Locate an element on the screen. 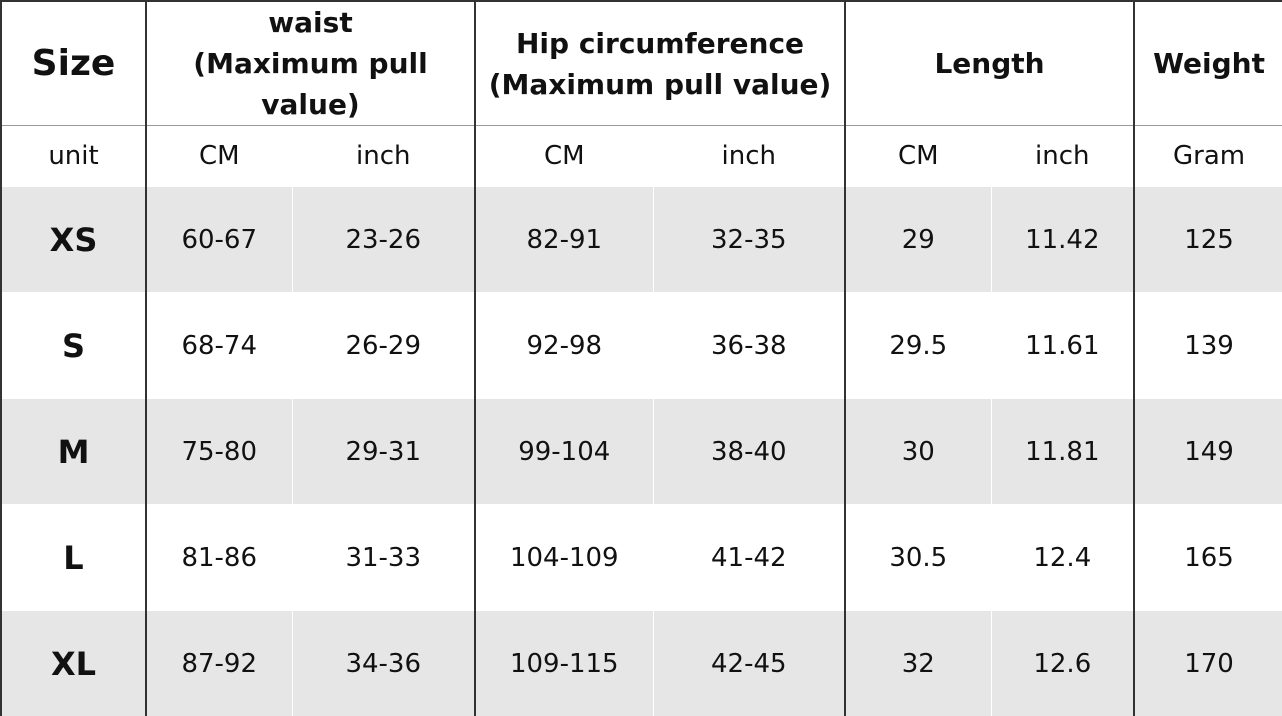 The height and width of the screenshot is (716, 1282). size-label: M is located at coordinates (73, 452).